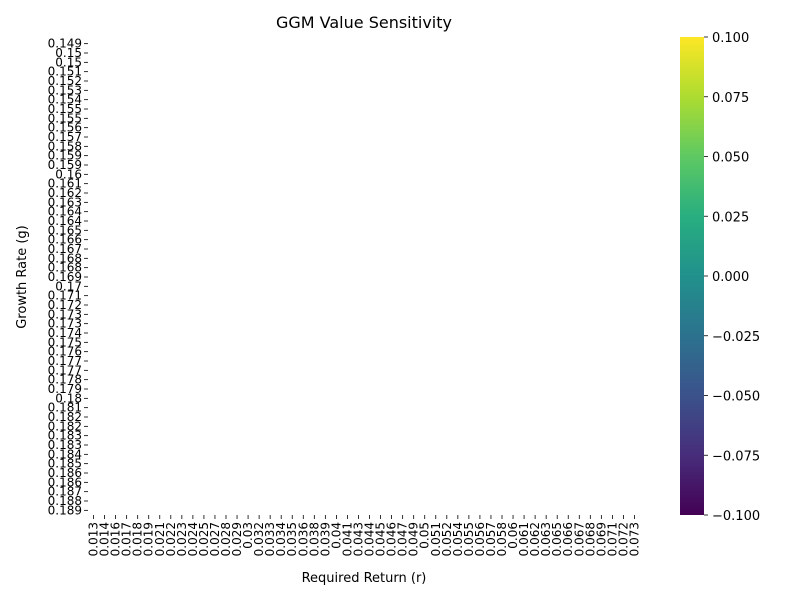 This screenshot has width=800, height=600. Describe the element at coordinates (65, 324) in the screenshot. I see `y-tick-label: 0.173` at that location.